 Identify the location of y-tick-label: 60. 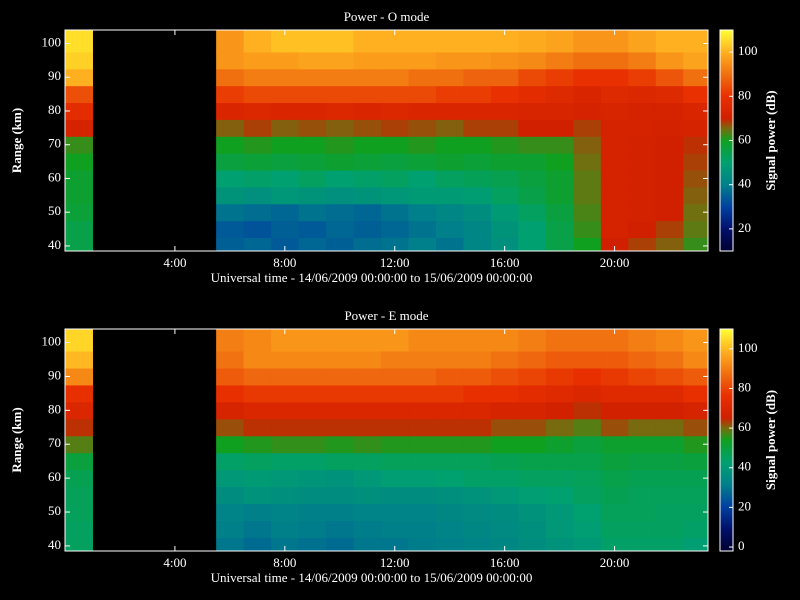
(54, 476).